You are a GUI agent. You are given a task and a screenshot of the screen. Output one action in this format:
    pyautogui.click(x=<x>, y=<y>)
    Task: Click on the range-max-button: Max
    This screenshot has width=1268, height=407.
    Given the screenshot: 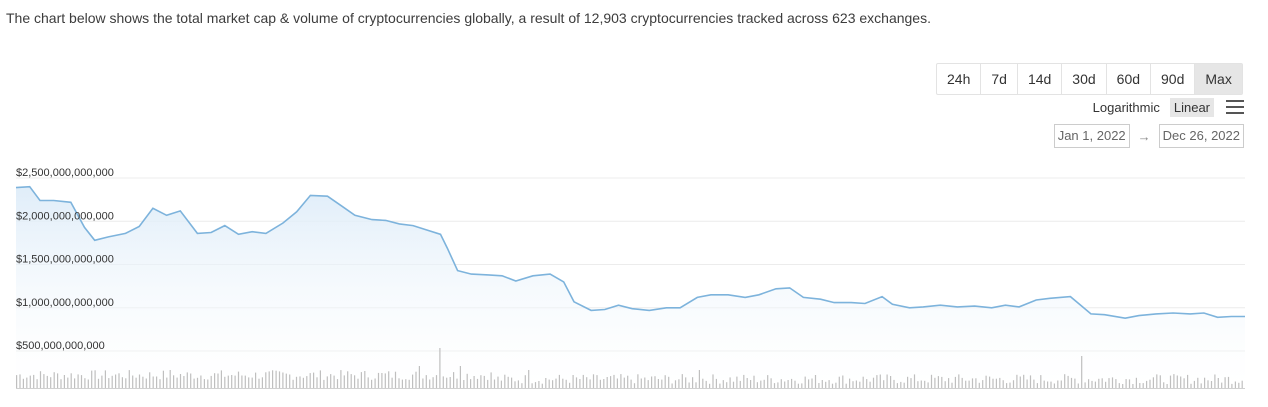 What is the action you would take?
    pyautogui.click(x=1218, y=79)
    